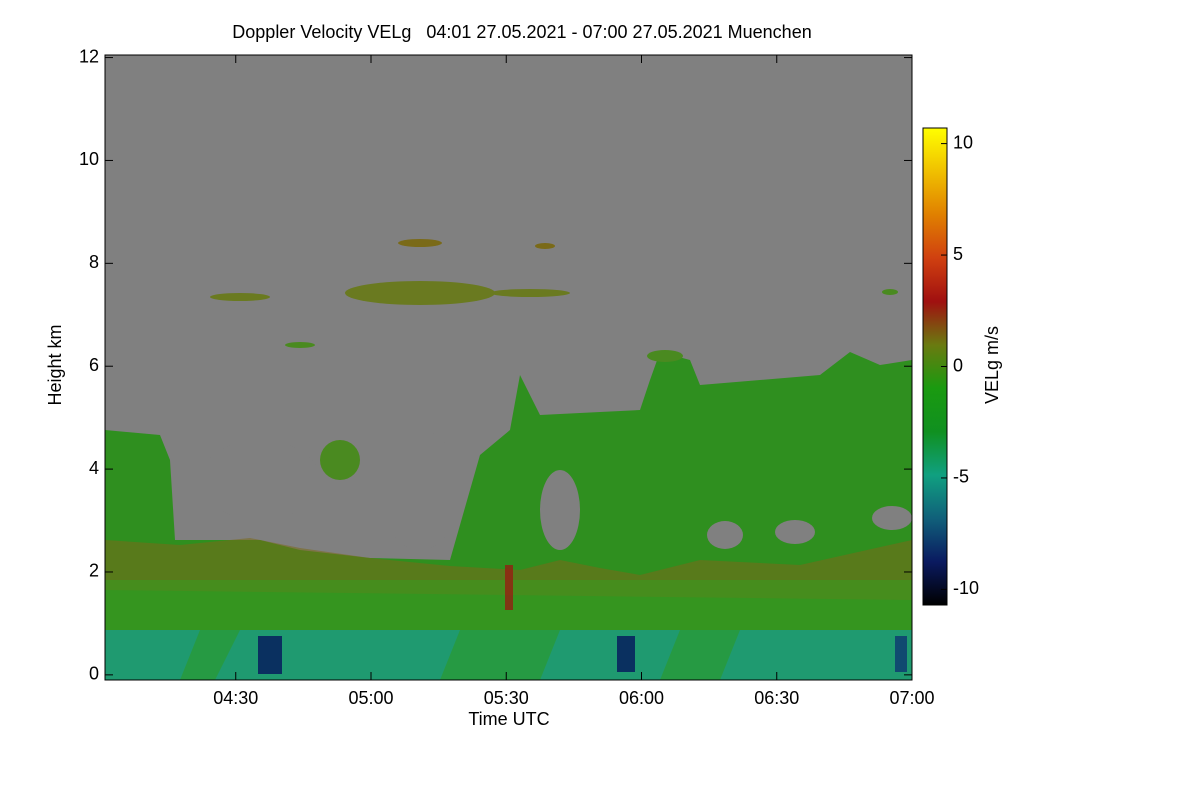  I want to click on y-axis-label: Height km, so click(55, 364).